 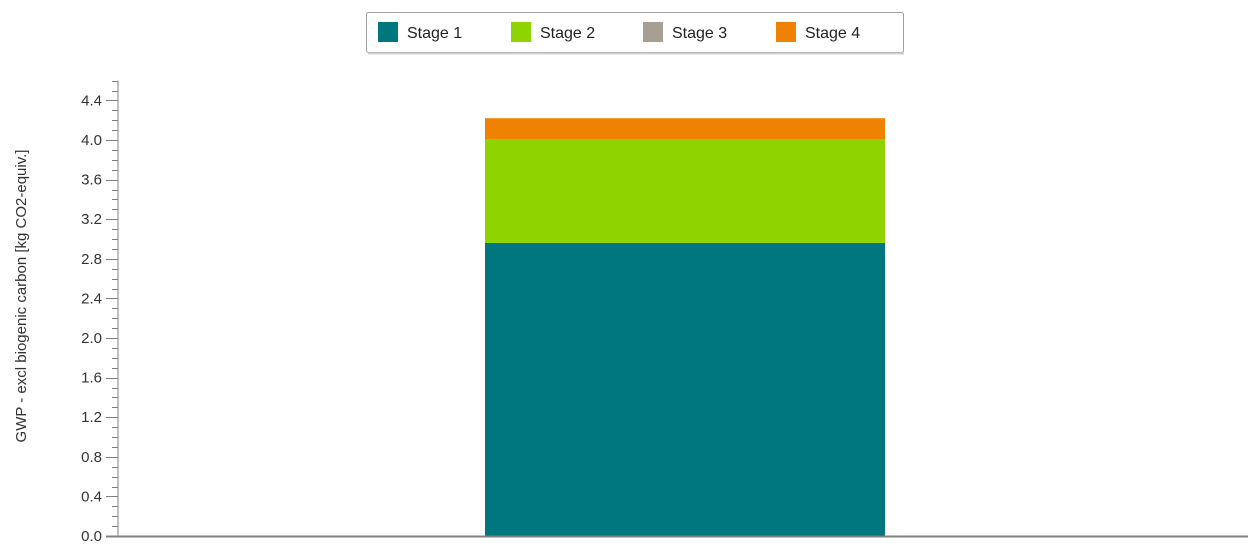 What do you see at coordinates (91, 219) in the screenshot?
I see `y-tick-label: 3.2` at bounding box center [91, 219].